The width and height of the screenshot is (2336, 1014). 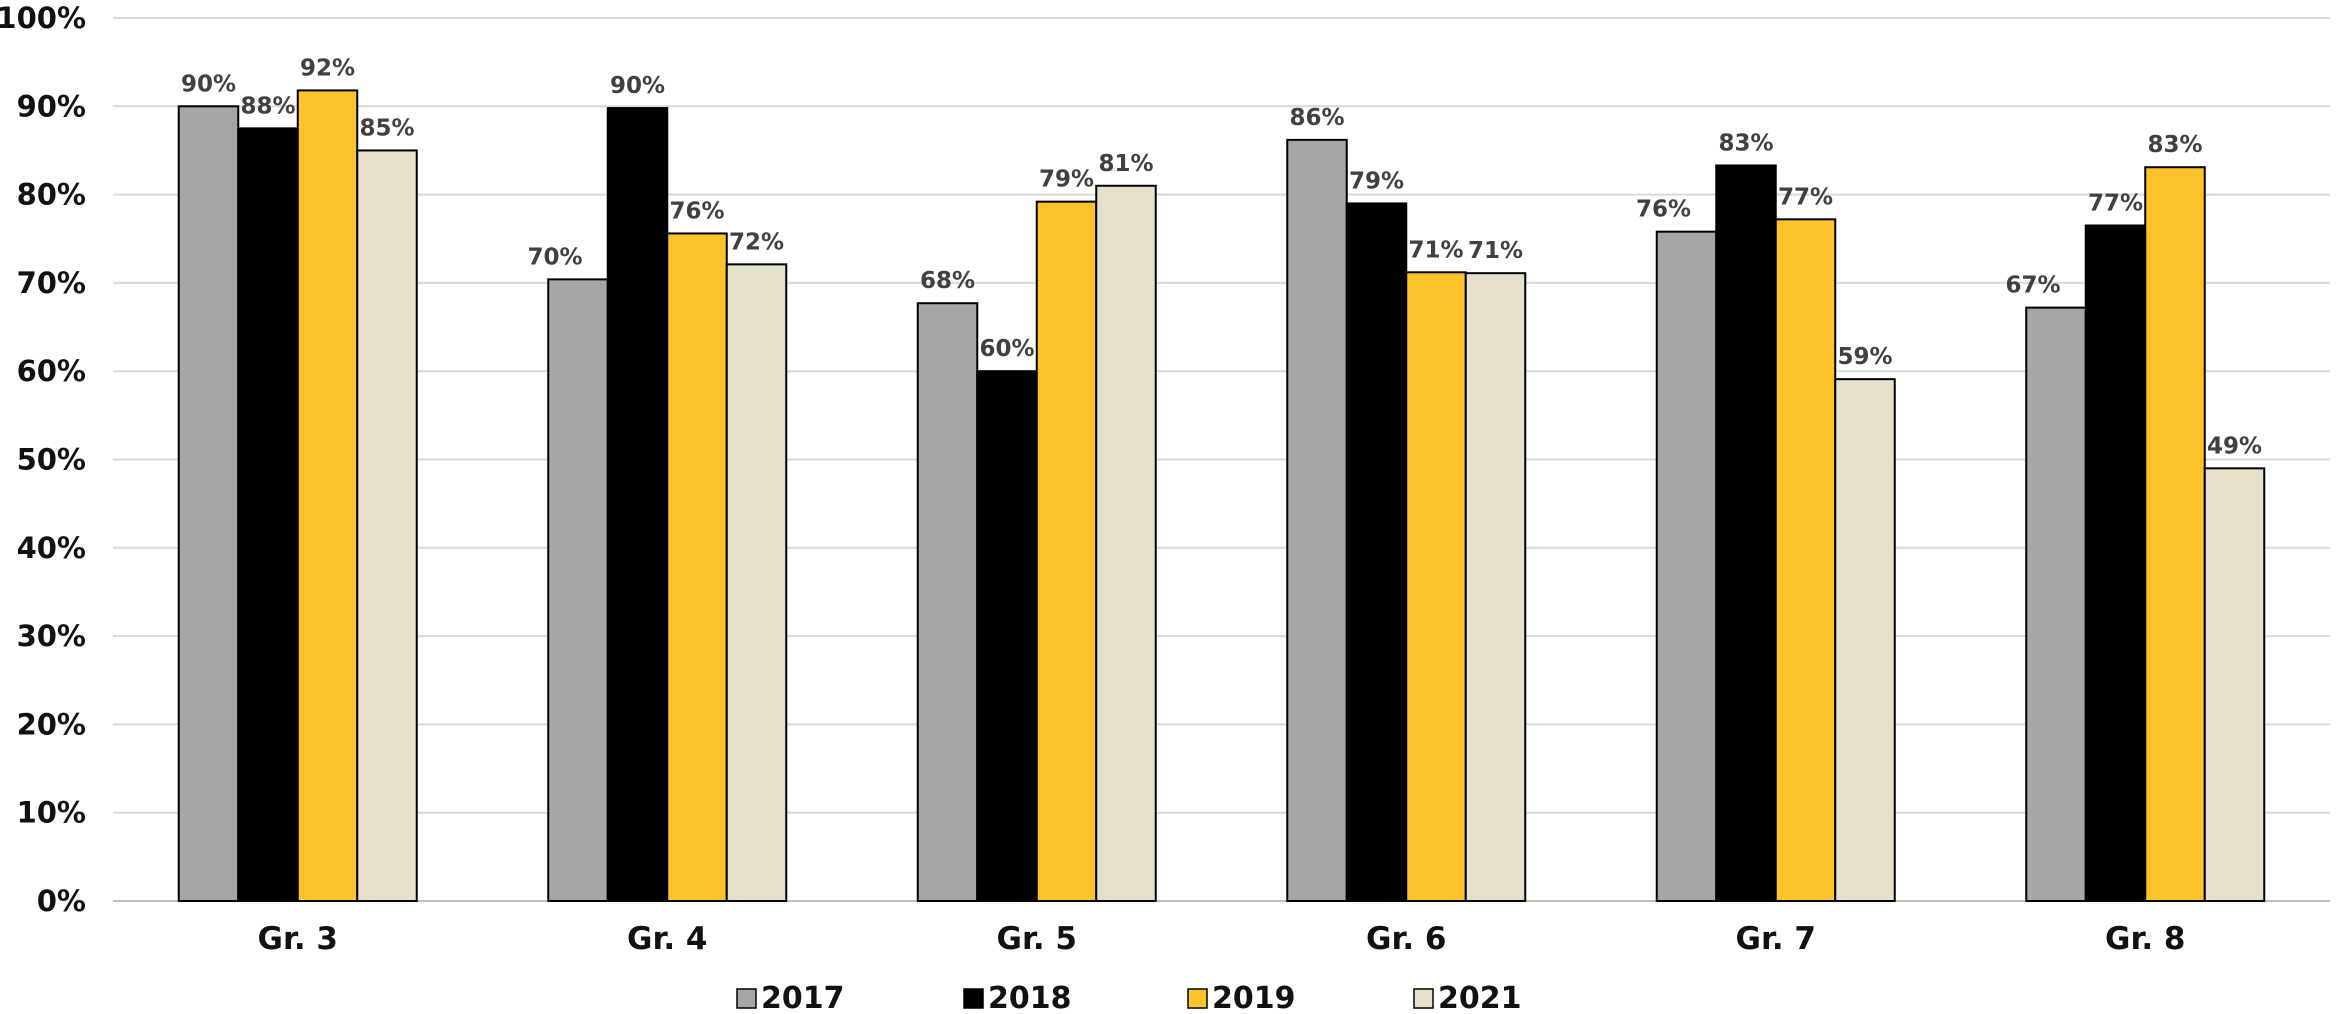 What do you see at coordinates (2234, 684) in the screenshot?
I see `bar-2021-gr8` at bounding box center [2234, 684].